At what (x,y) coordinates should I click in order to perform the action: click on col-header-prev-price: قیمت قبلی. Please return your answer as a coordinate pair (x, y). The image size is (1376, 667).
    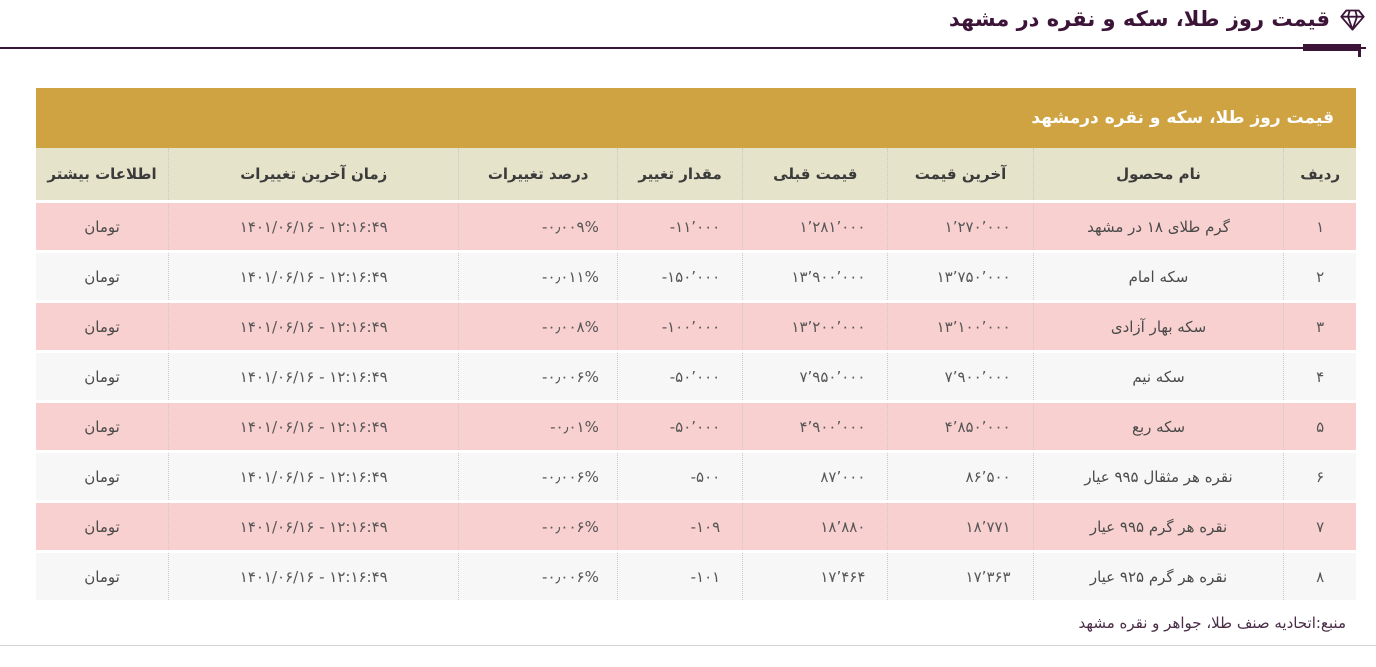
    Looking at the image, I should click on (815, 174).